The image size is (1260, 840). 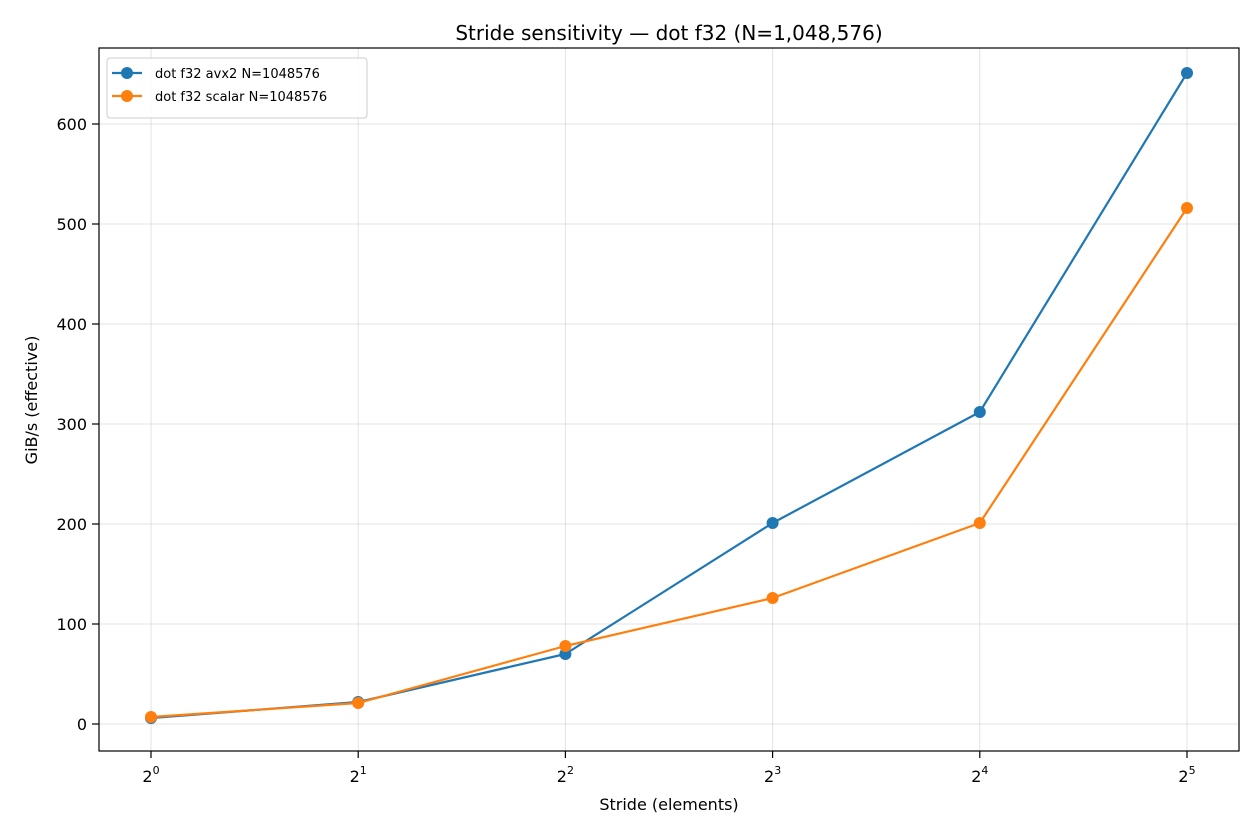 I want to click on y-axis-label: GiB/s (effective), so click(x=31, y=400).